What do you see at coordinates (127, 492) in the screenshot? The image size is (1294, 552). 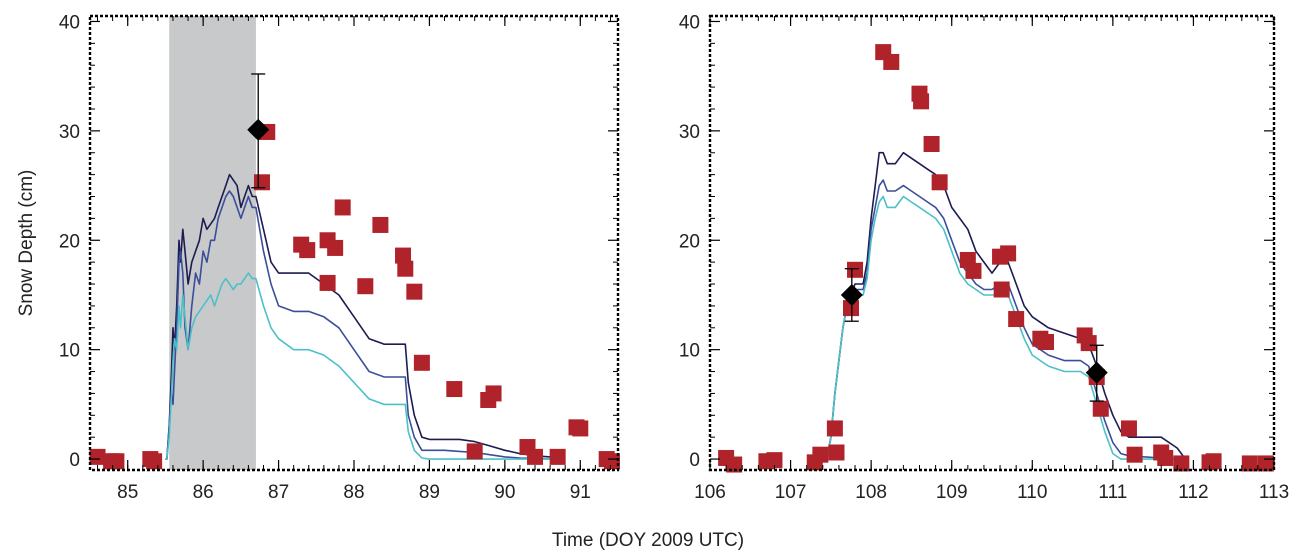 I see `left-x-tick-label: 85` at bounding box center [127, 492].